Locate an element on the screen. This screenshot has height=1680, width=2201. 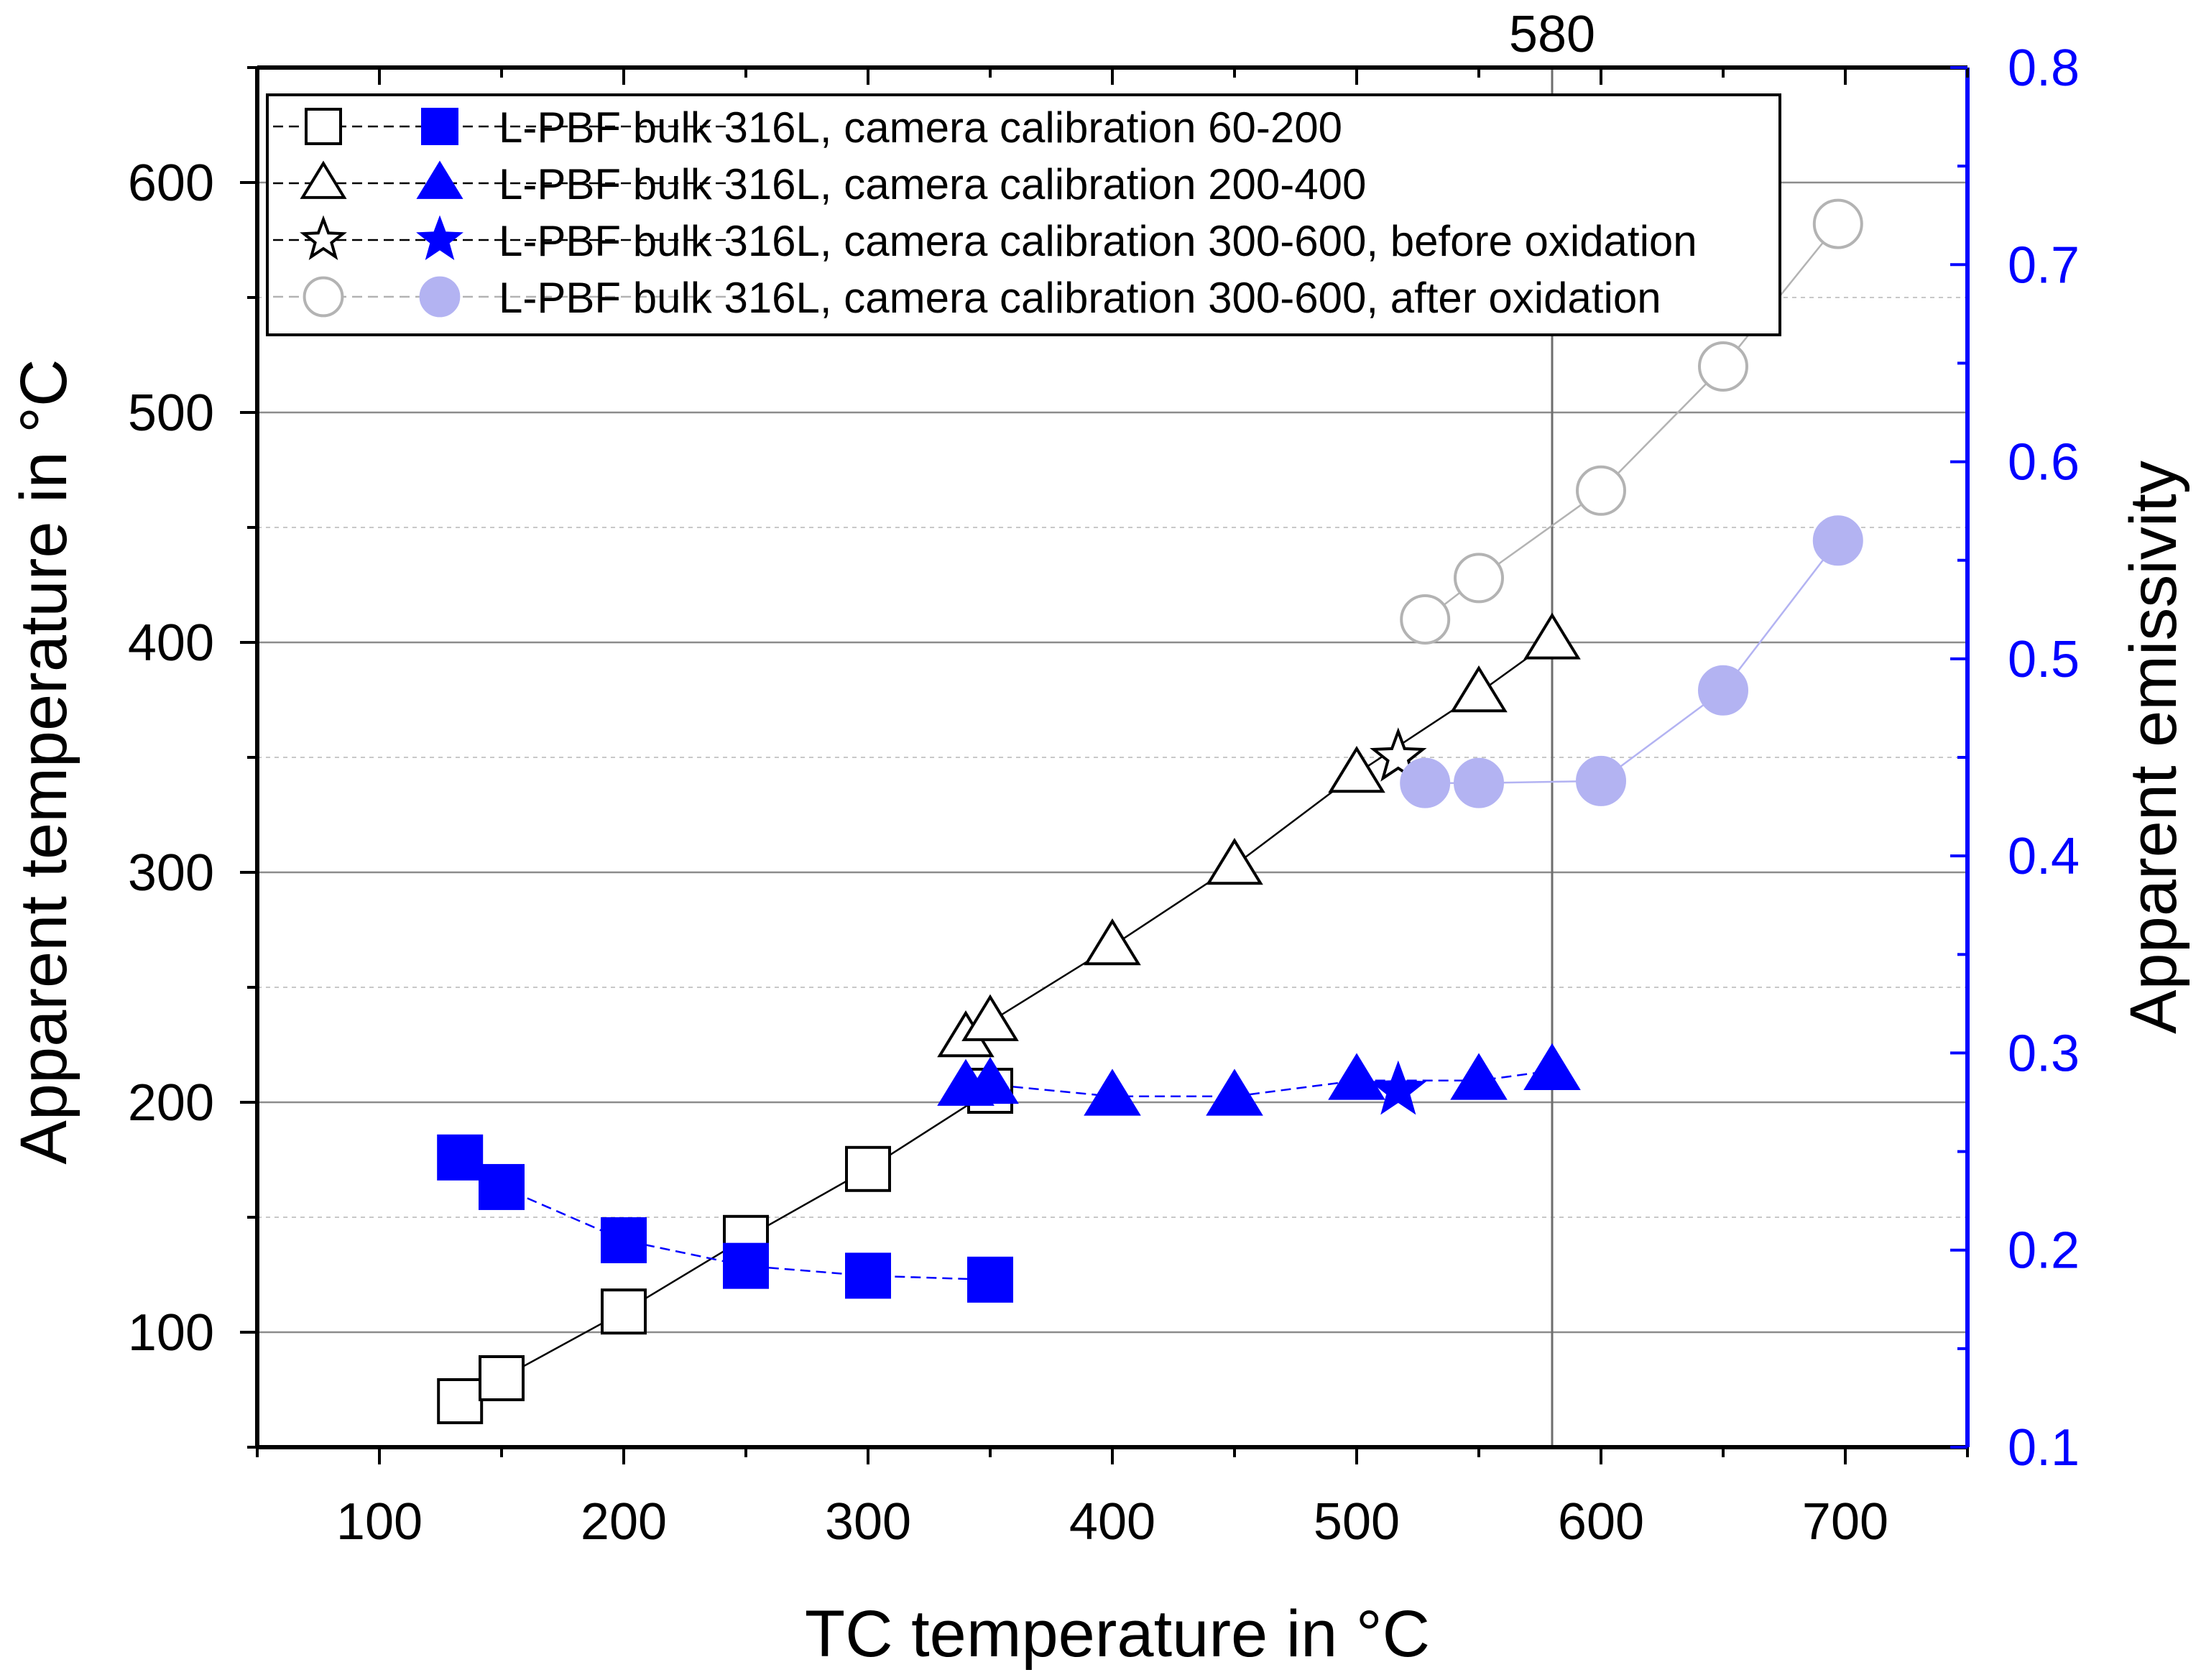
y-left-tick-label: 400 is located at coordinates (171, 643).